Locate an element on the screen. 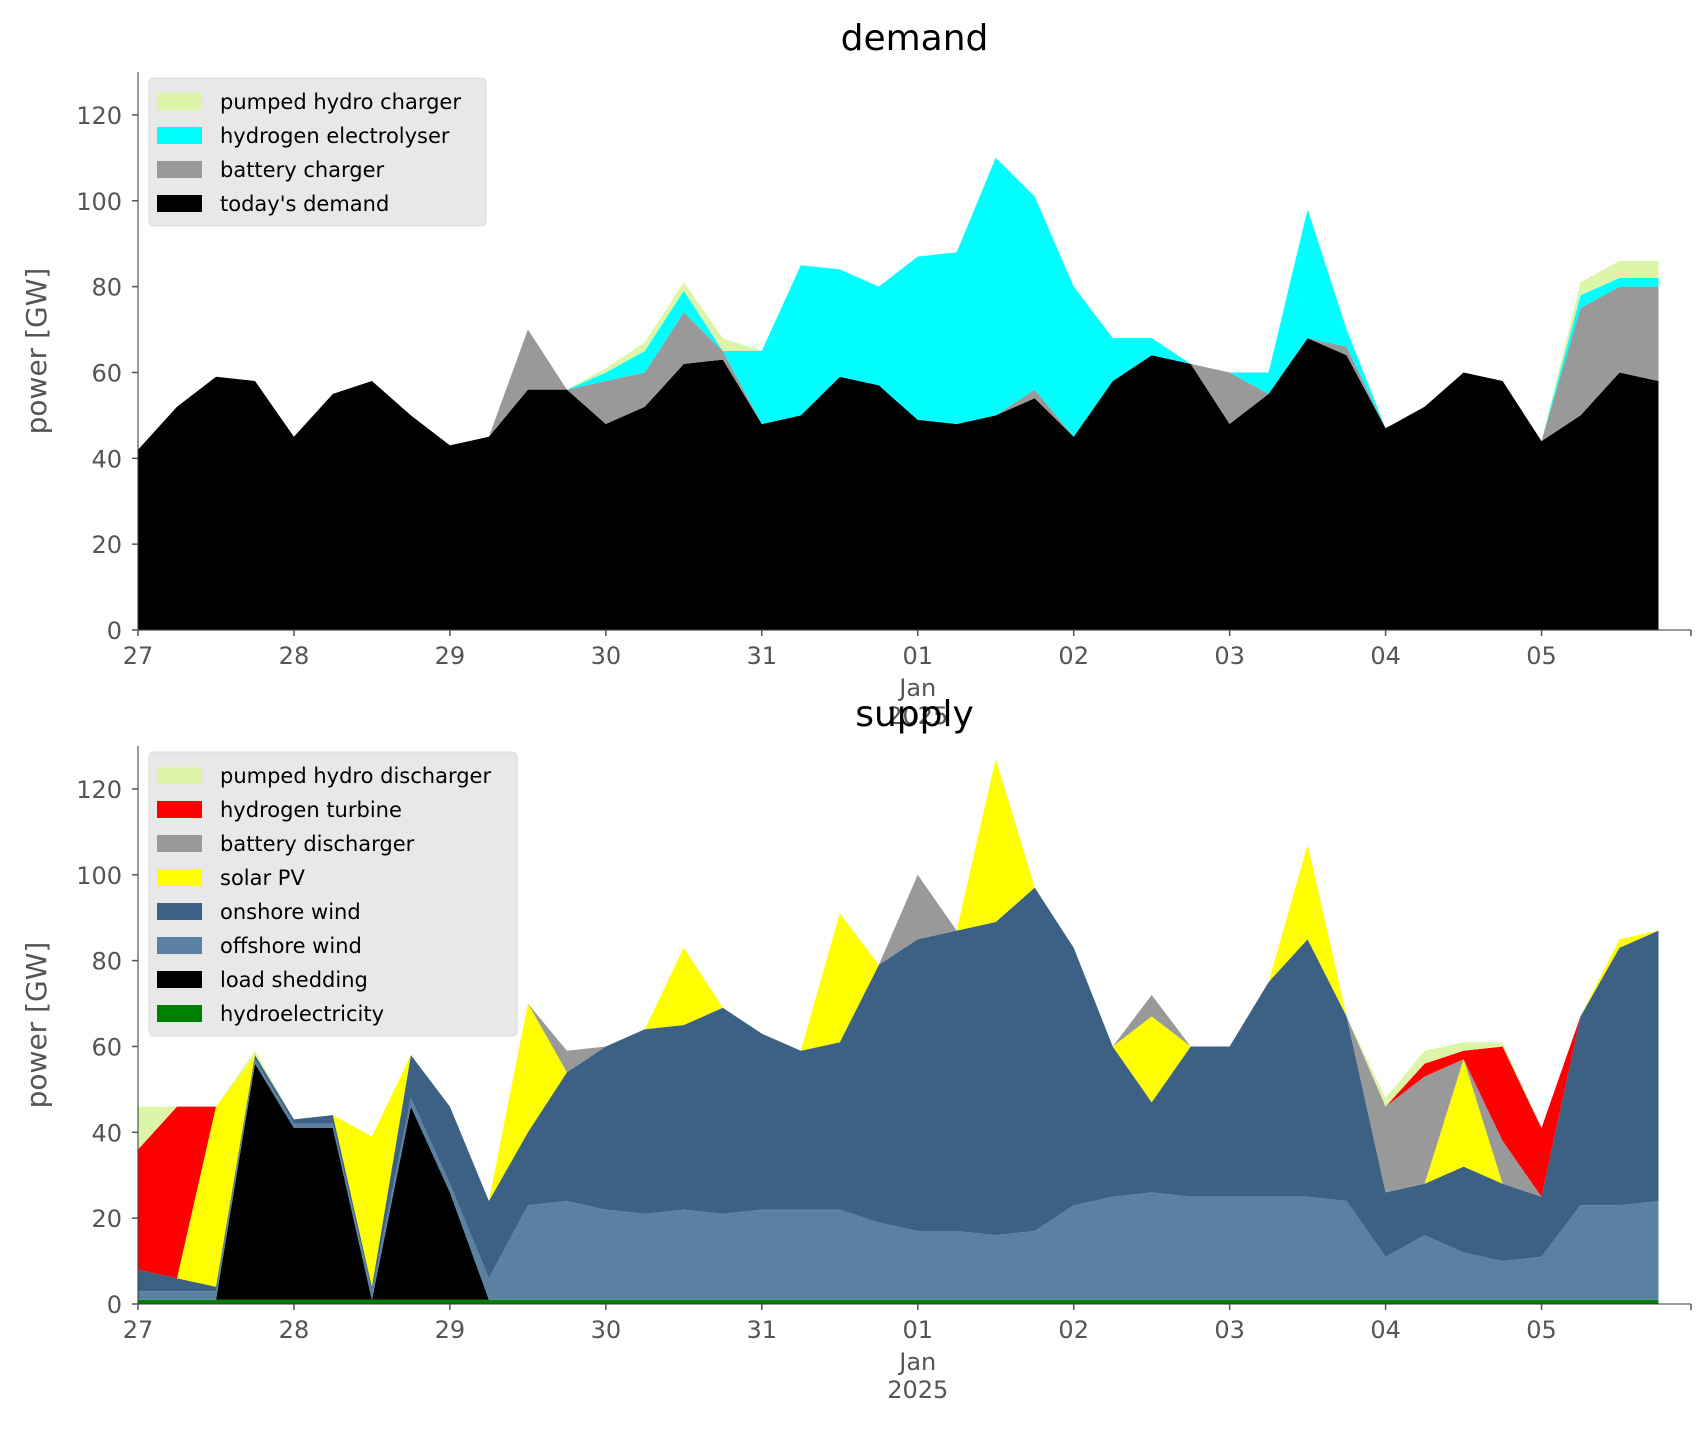 This screenshot has width=1706, height=1436. chart-title: supply is located at coordinates (914, 714).